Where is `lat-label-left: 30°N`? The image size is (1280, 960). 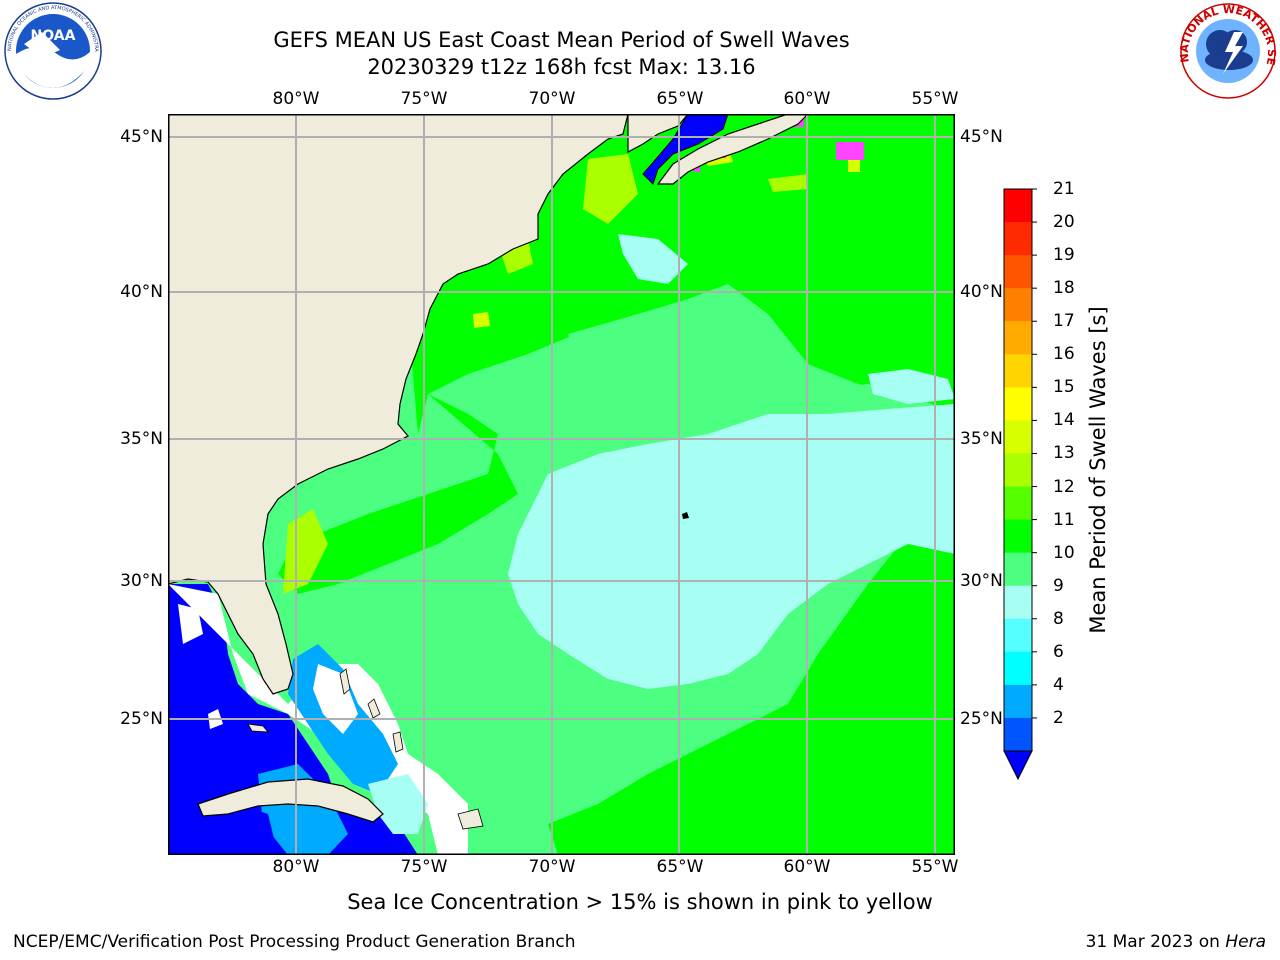 lat-label-left: 30°N is located at coordinates (141, 581).